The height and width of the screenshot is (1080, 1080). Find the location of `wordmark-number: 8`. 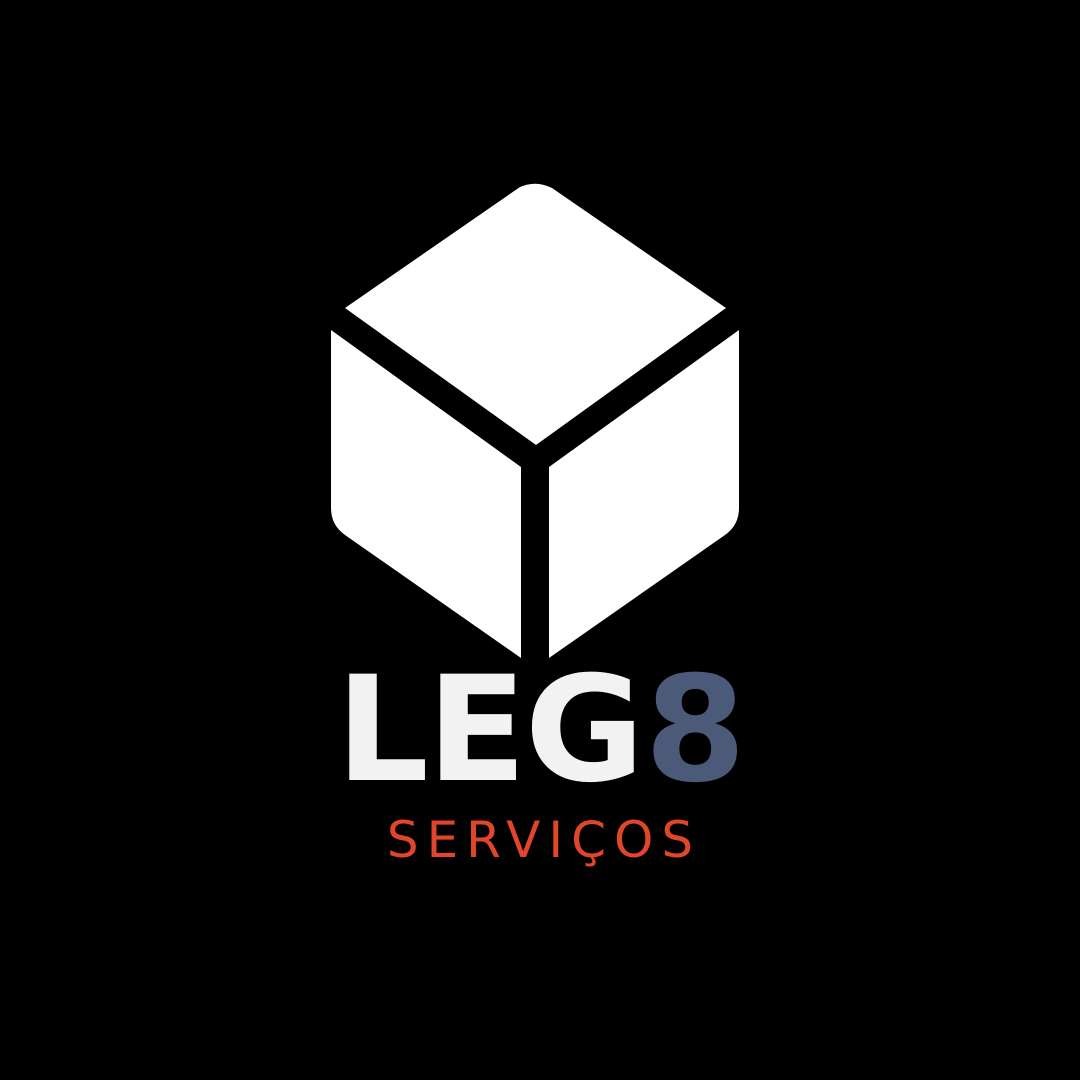

wordmark-number: 8 is located at coordinates (695, 730).